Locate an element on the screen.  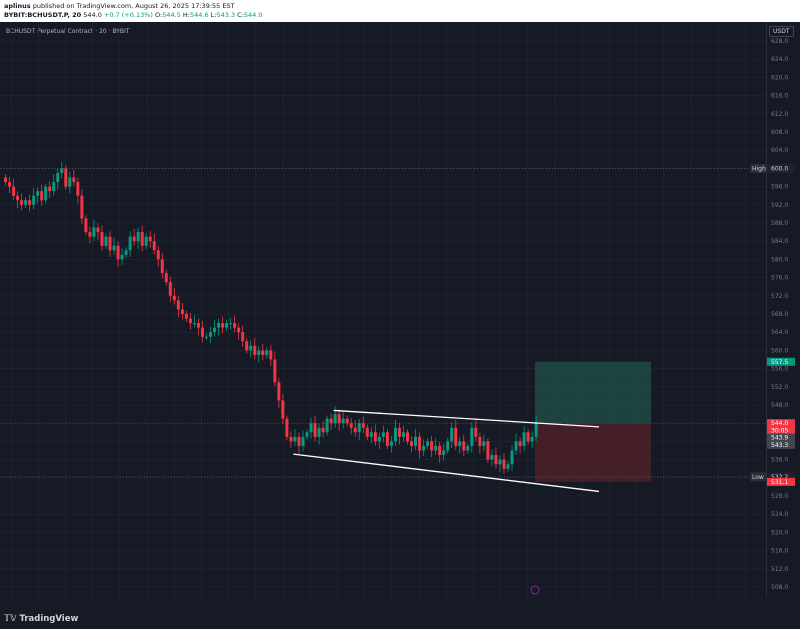
price-axis is located at coordinates (783, 310).